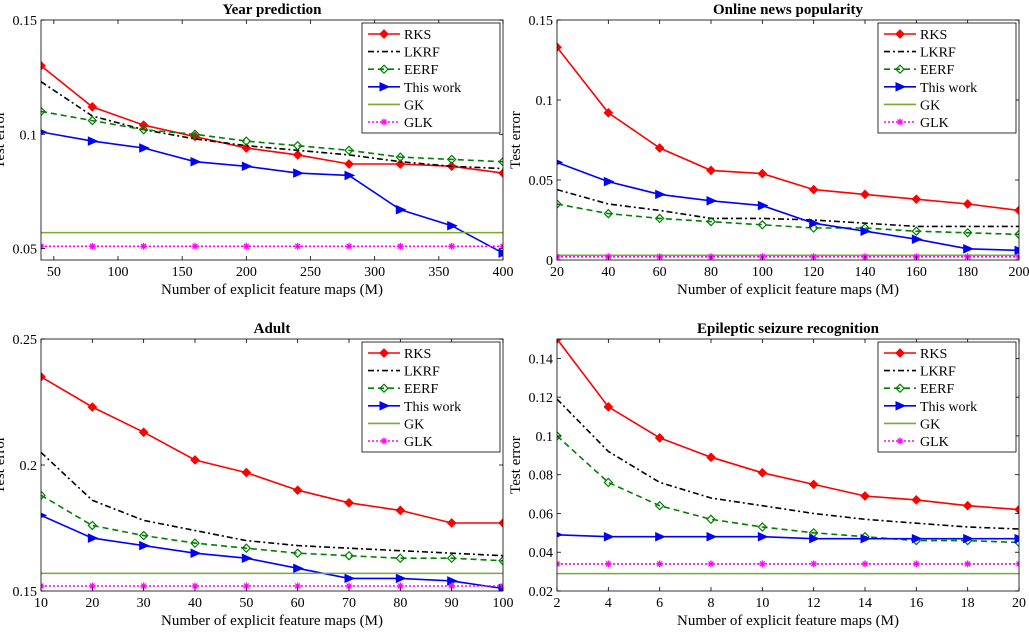  What do you see at coordinates (54, 272) in the screenshot?
I see `x-tick-label: 50` at bounding box center [54, 272].